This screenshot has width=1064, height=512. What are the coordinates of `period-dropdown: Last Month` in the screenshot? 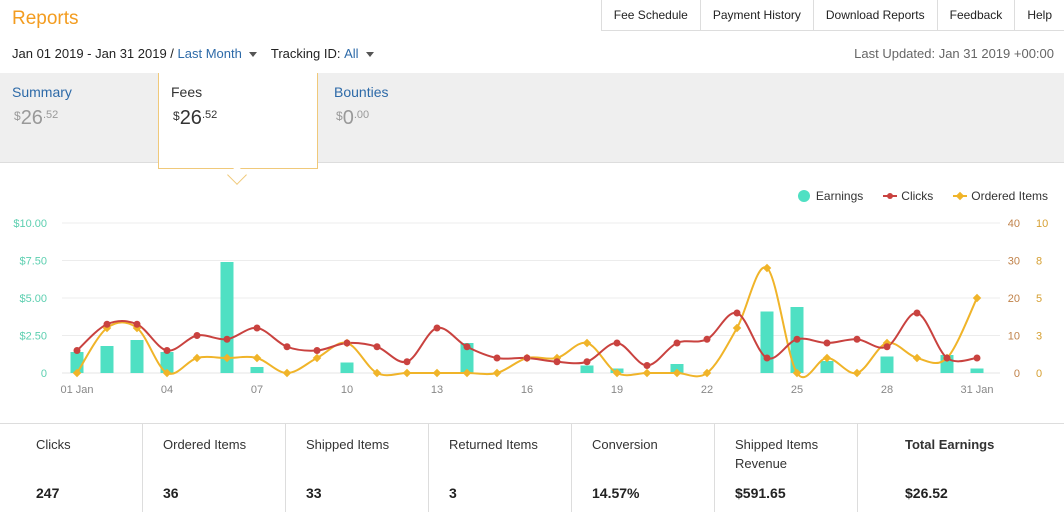 It's located at (217, 53).